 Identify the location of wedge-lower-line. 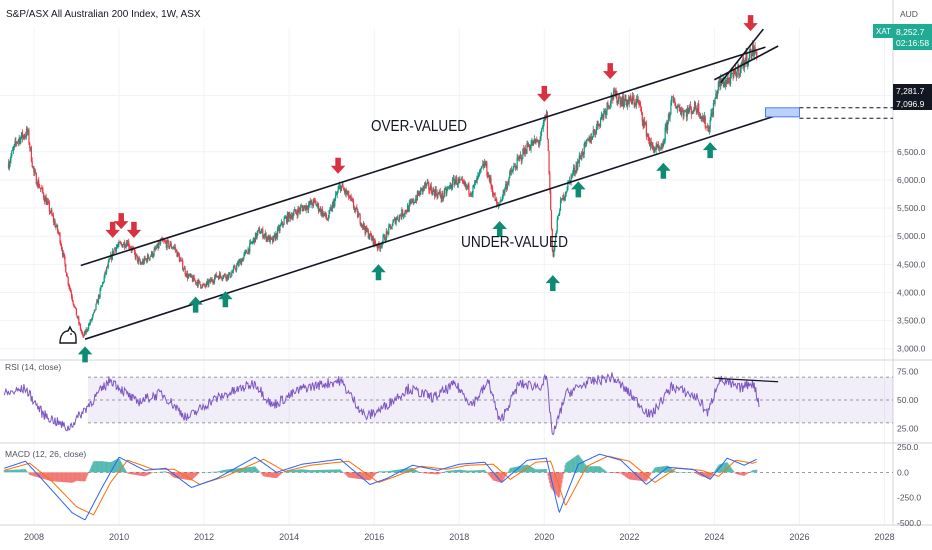
(746, 63).